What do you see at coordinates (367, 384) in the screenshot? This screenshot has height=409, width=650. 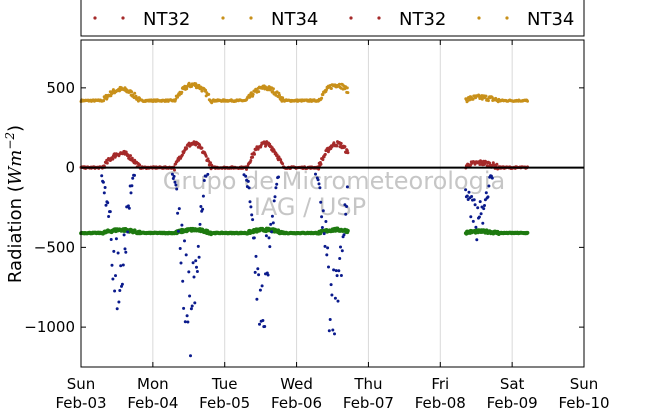 I see `x-tick-label-day: Thu` at bounding box center [367, 384].